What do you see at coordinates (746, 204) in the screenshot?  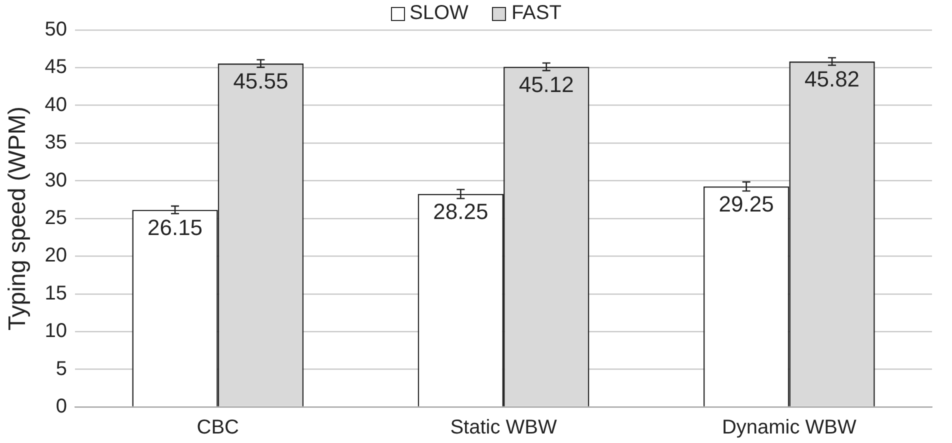 I see `data-label: 29.25` at bounding box center [746, 204].